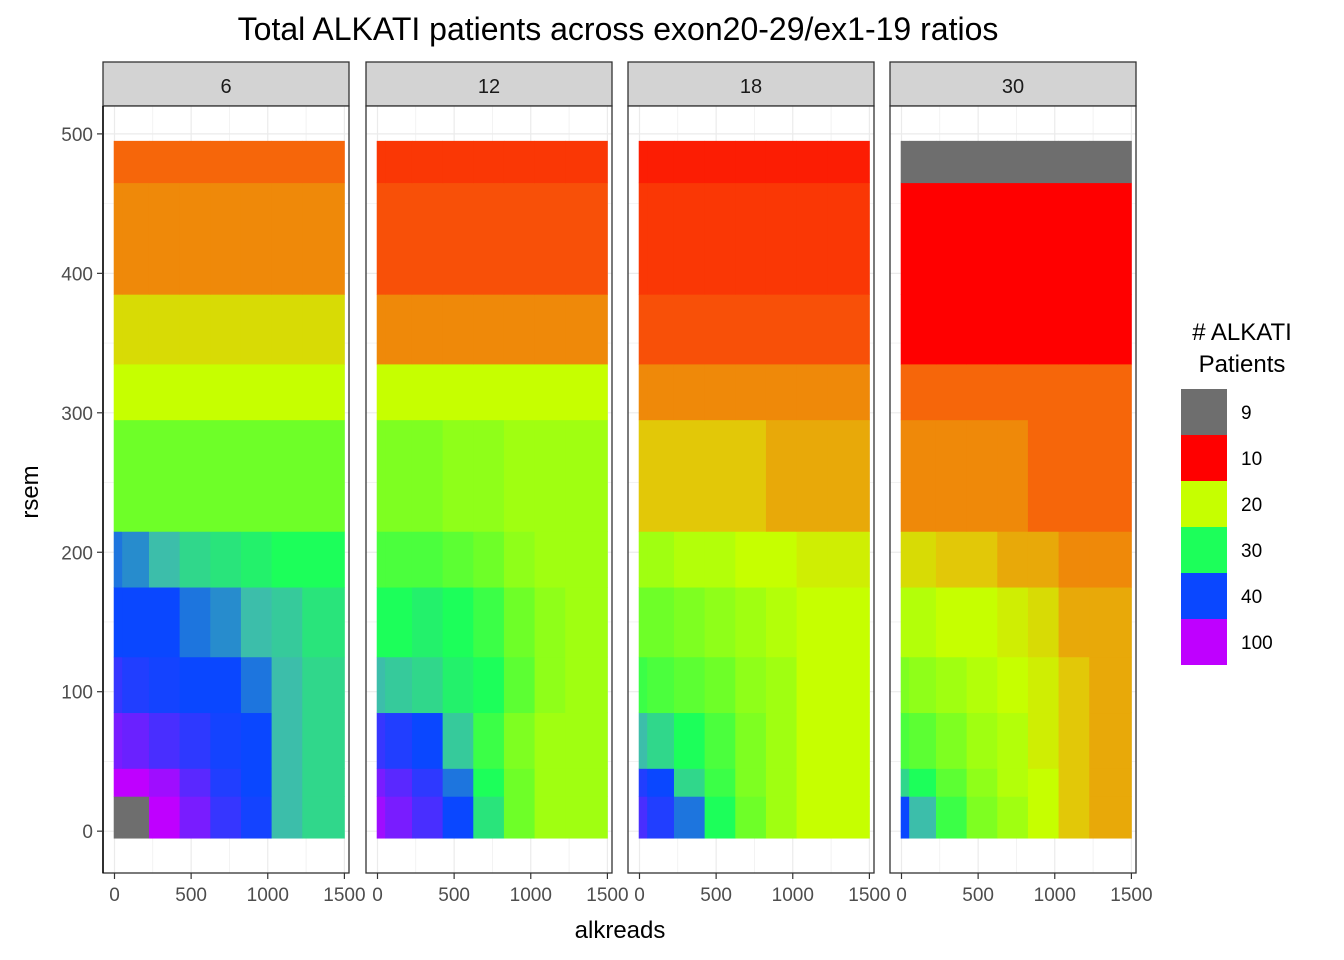 The width and height of the screenshot is (1344, 960). Describe the element at coordinates (1013, 489) in the screenshot. I see `panel-border` at that location.